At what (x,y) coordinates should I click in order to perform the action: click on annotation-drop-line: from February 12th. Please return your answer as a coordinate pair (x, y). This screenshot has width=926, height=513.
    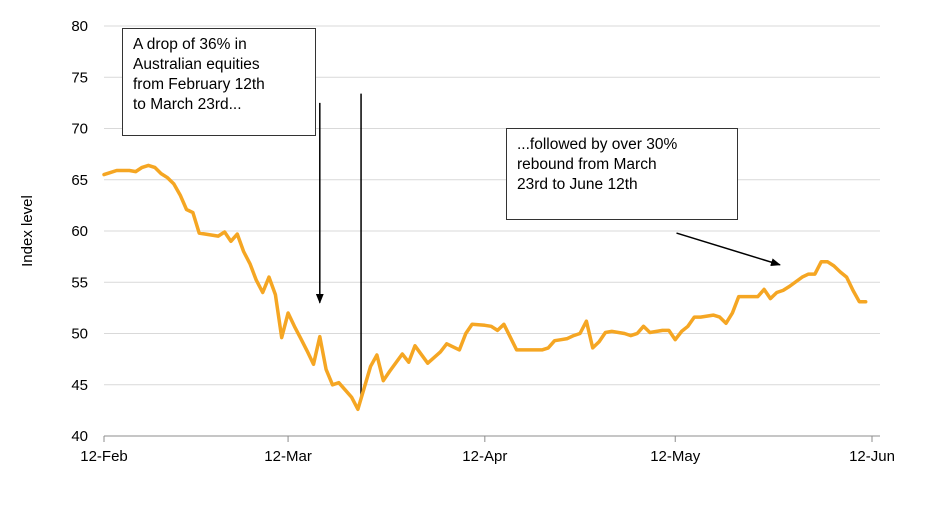
    Looking at the image, I should click on (199, 84).